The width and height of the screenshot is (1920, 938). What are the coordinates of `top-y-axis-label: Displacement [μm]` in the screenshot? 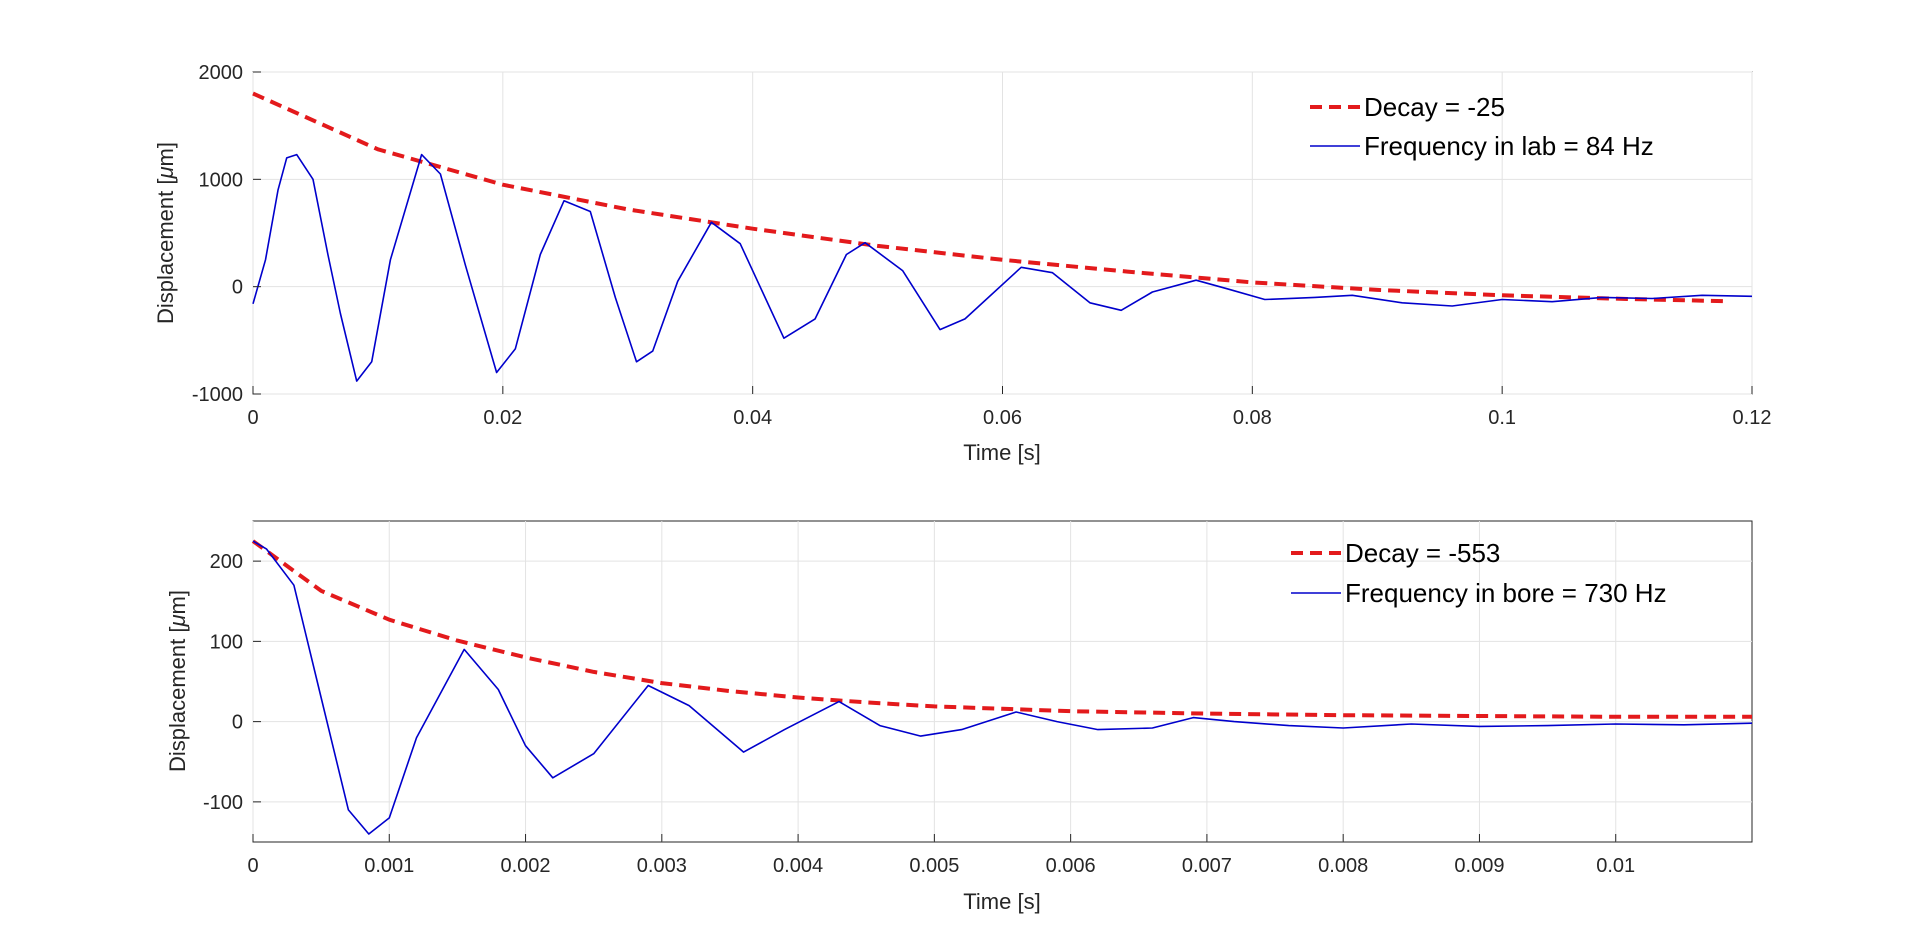 It's located at (165, 233).